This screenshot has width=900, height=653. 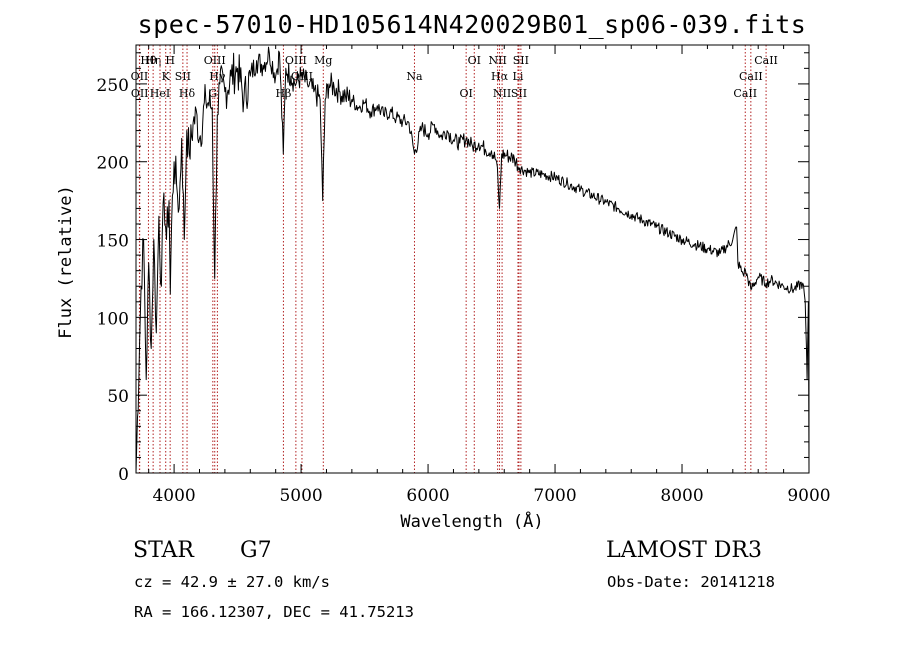 What do you see at coordinates (414, 76) in the screenshot?
I see `marker-label: Na` at bounding box center [414, 76].